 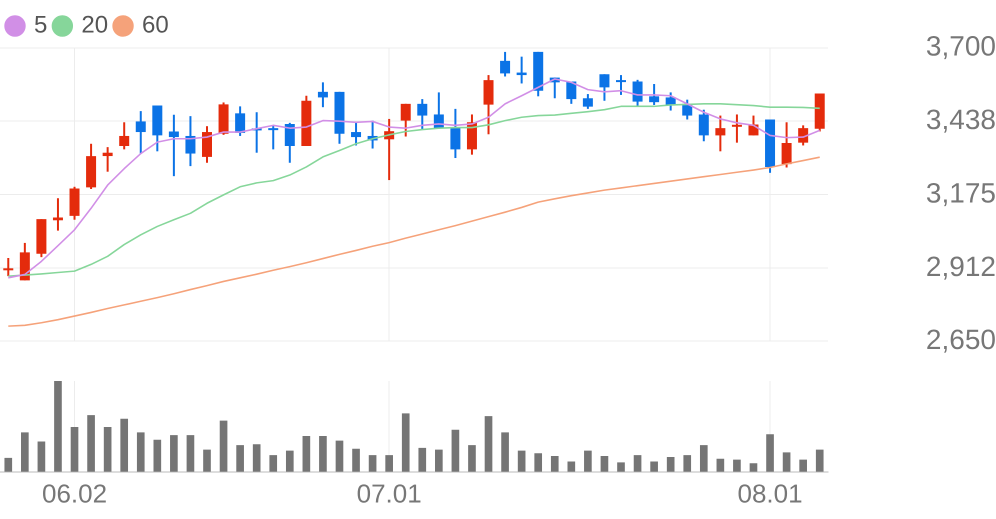 What do you see at coordinates (389, 493) in the screenshot?
I see `x-tick-label: 07.01` at bounding box center [389, 493].